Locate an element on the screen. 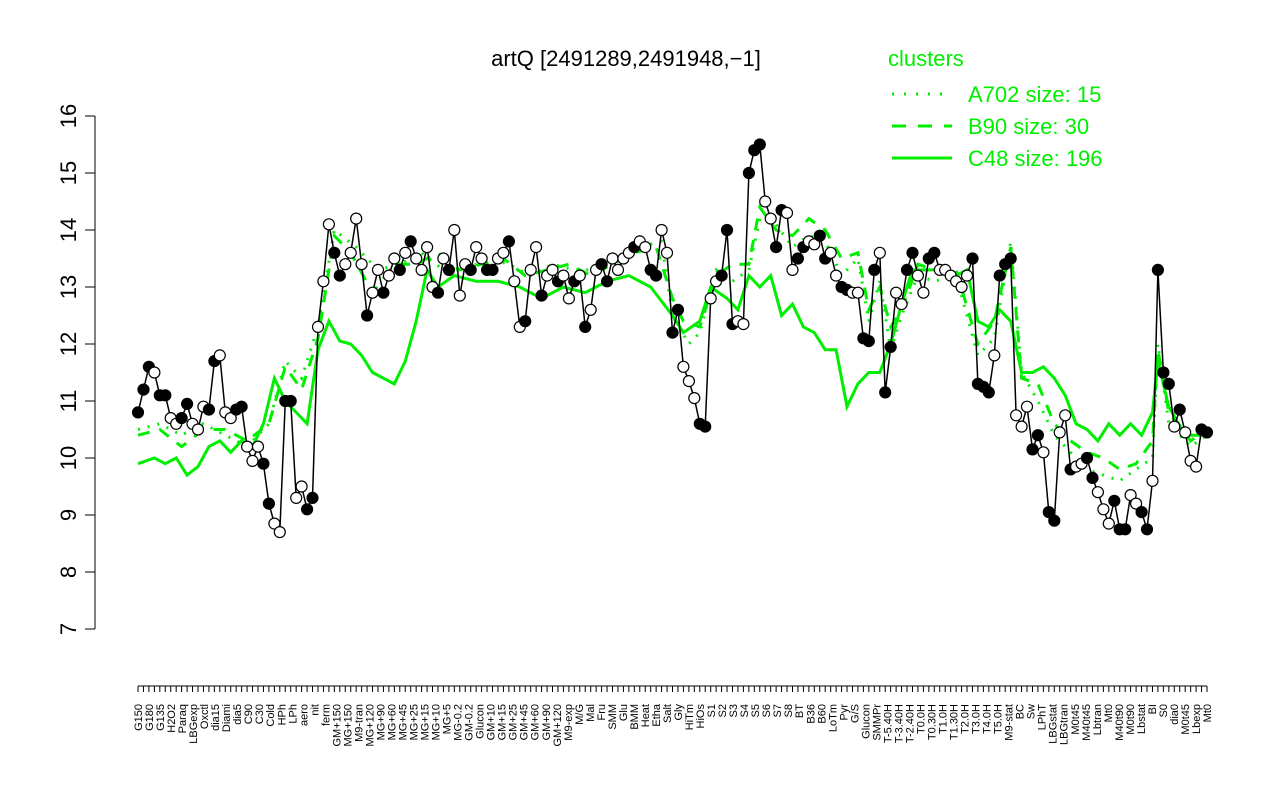 The width and height of the screenshot is (1280, 800). x-tick-label: C90 is located at coordinates (249, 714).